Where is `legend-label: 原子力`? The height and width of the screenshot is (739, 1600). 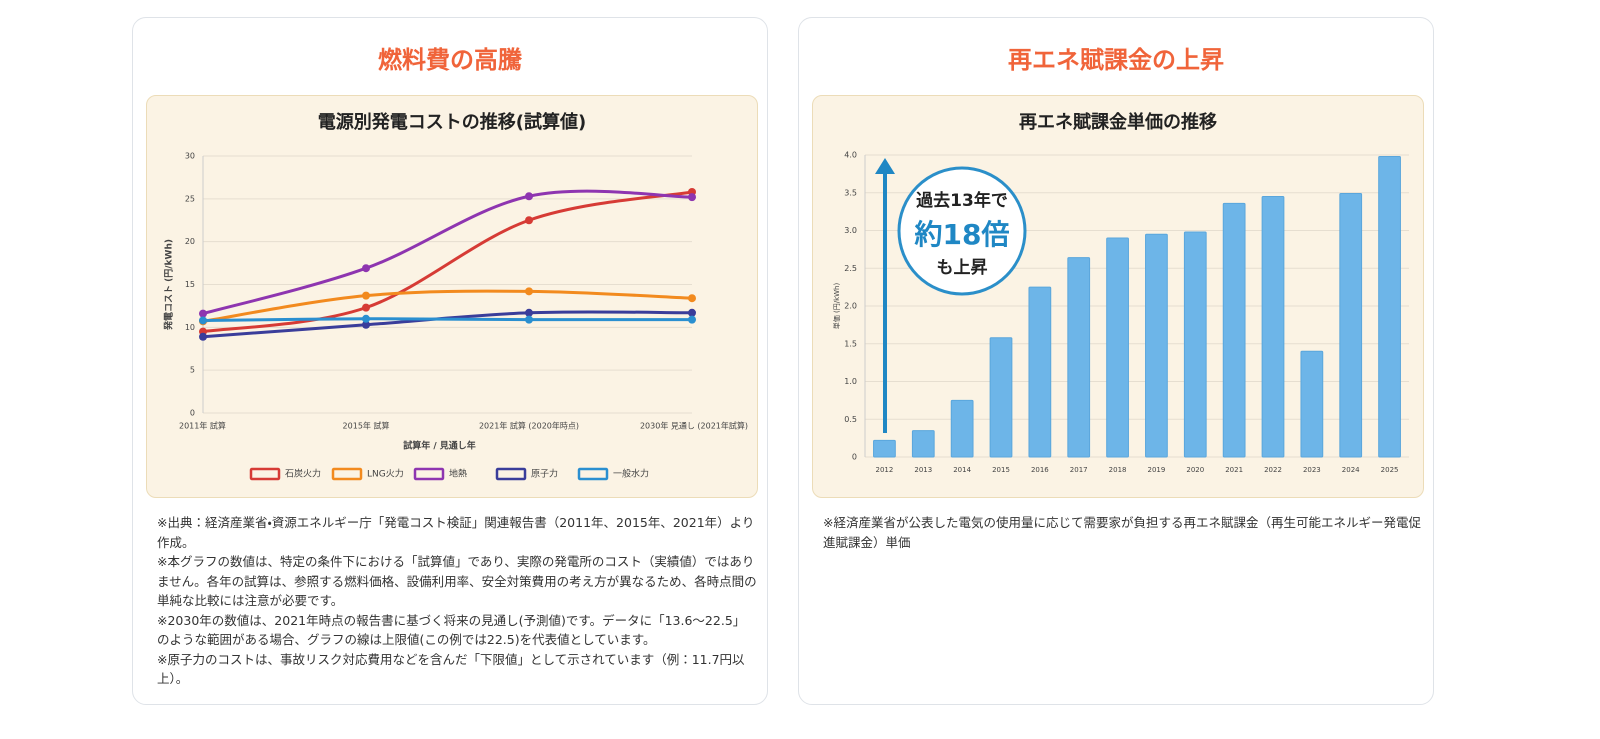 legend-label: 原子力 is located at coordinates (544, 474).